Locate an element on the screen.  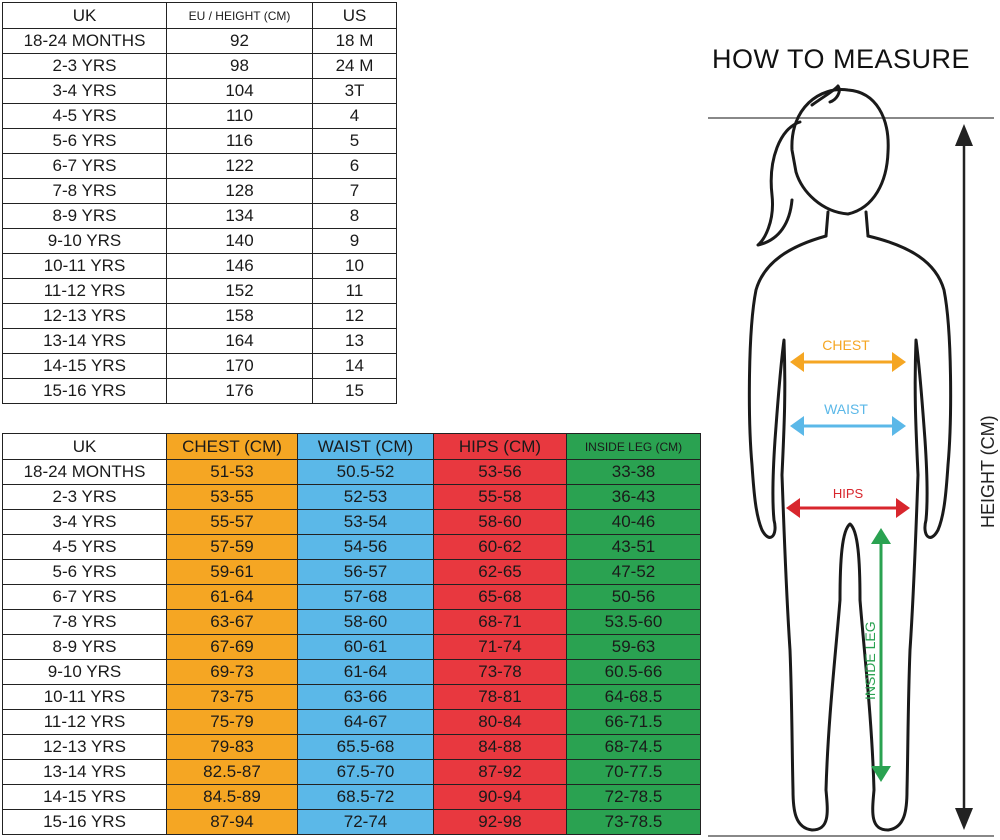
measurement-cell-hips: 90-94 is located at coordinates (500, 797).